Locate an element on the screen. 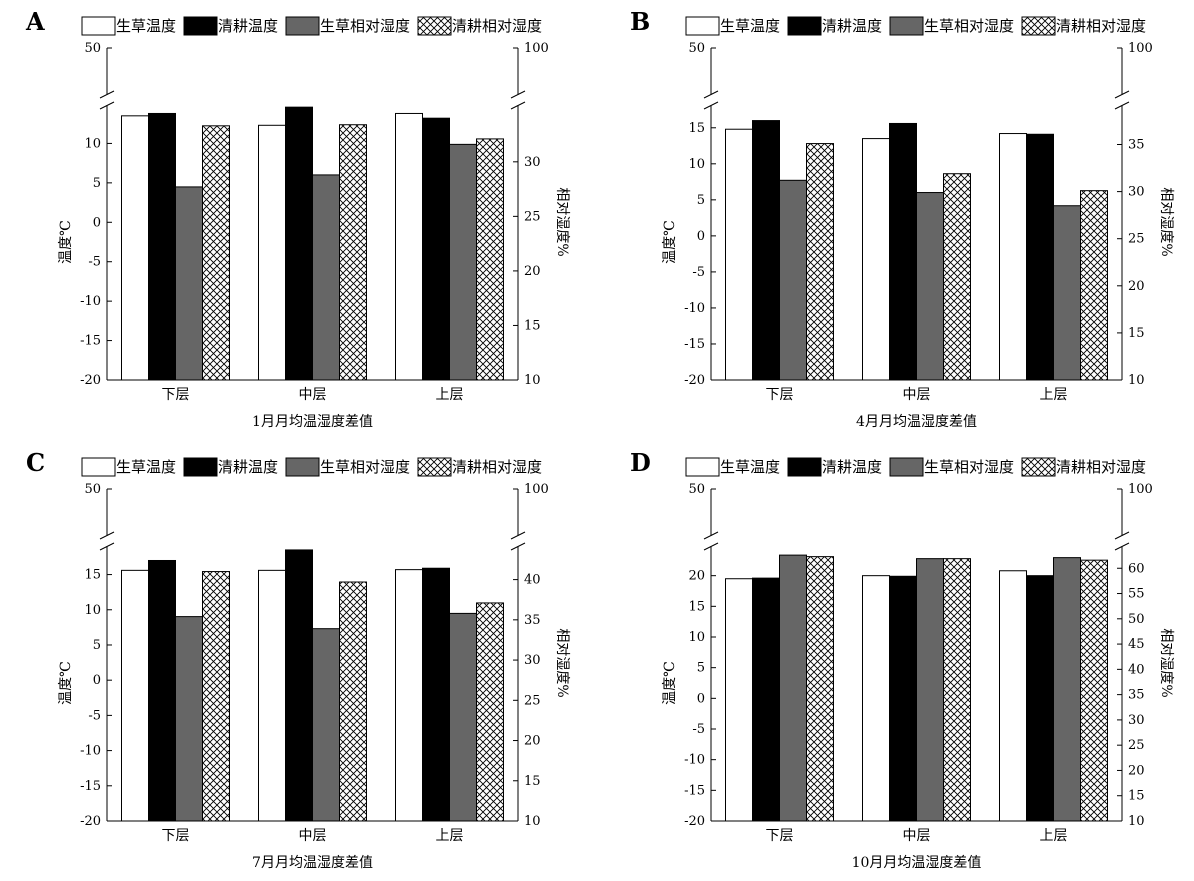 The image size is (1194, 881). y2-tick-label: 10 is located at coordinates (532, 821).